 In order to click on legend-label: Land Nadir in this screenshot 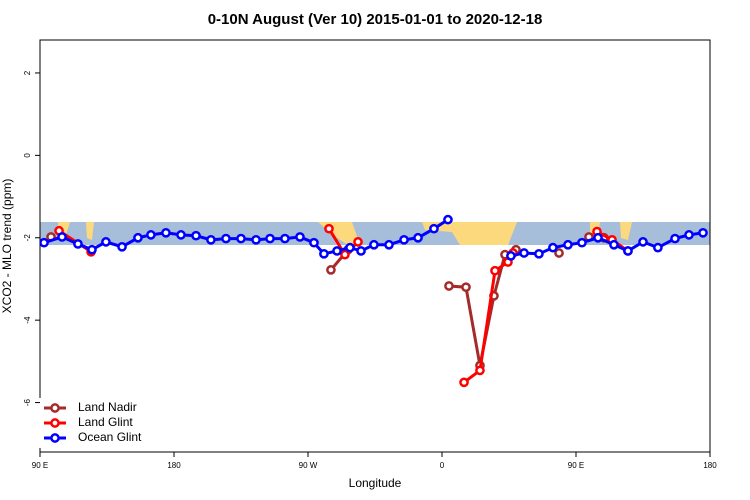, I will do `click(107, 407)`.